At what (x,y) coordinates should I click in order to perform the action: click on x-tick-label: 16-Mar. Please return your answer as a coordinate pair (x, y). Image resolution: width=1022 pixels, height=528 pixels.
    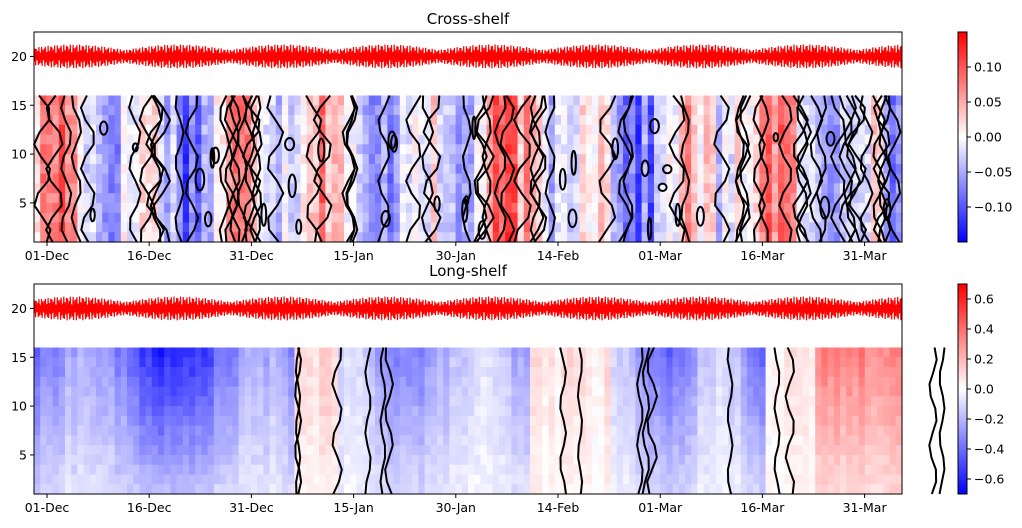
    Looking at the image, I should click on (762, 255).